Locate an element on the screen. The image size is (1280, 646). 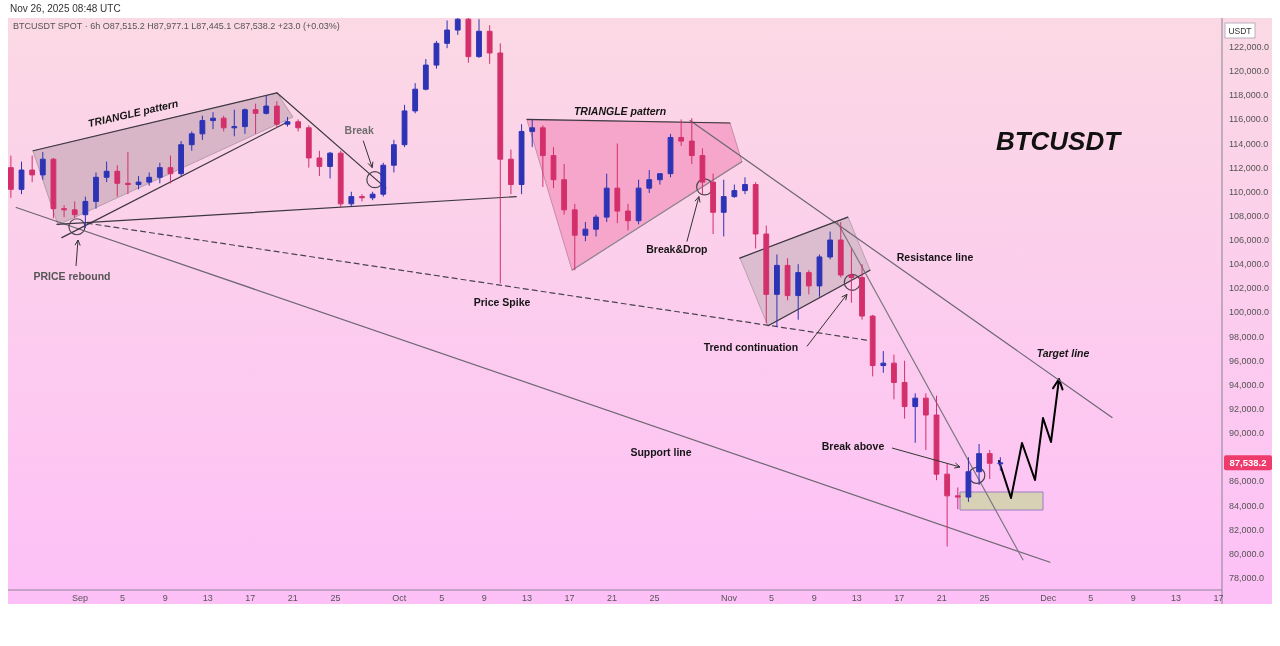
y-tick-label: 90,000.0 is located at coordinates (1247, 433).